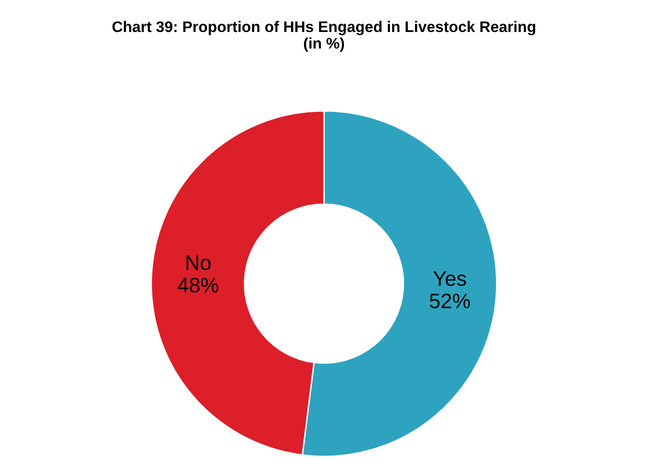  Describe the element at coordinates (450, 301) in the screenshot. I see `data-label: 52%` at that location.